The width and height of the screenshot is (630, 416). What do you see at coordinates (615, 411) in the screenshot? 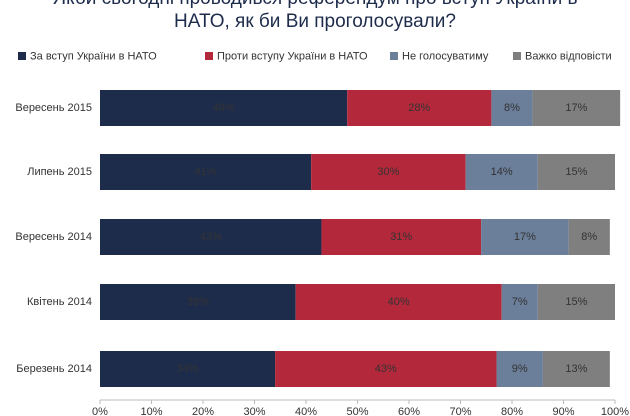
I see `x-tick-label: 100%` at bounding box center [615, 411].